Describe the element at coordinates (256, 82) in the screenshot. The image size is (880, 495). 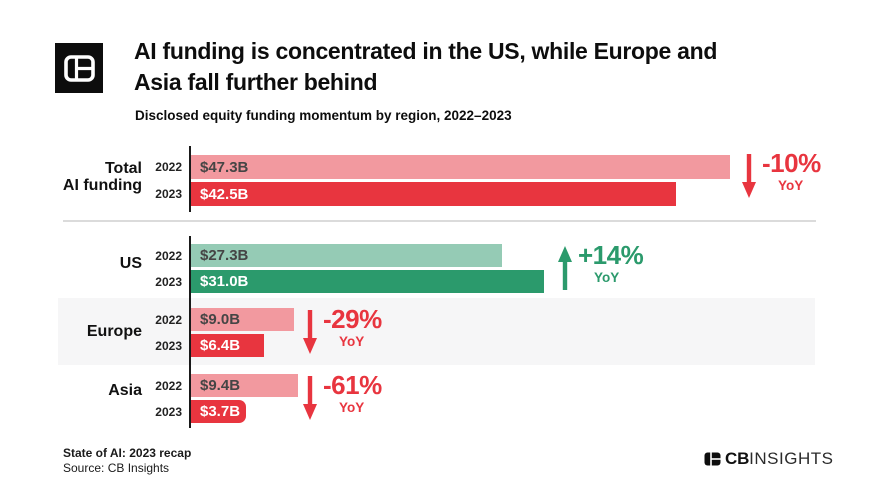
I see `title-line-2: Asia fall further behind` at that location.